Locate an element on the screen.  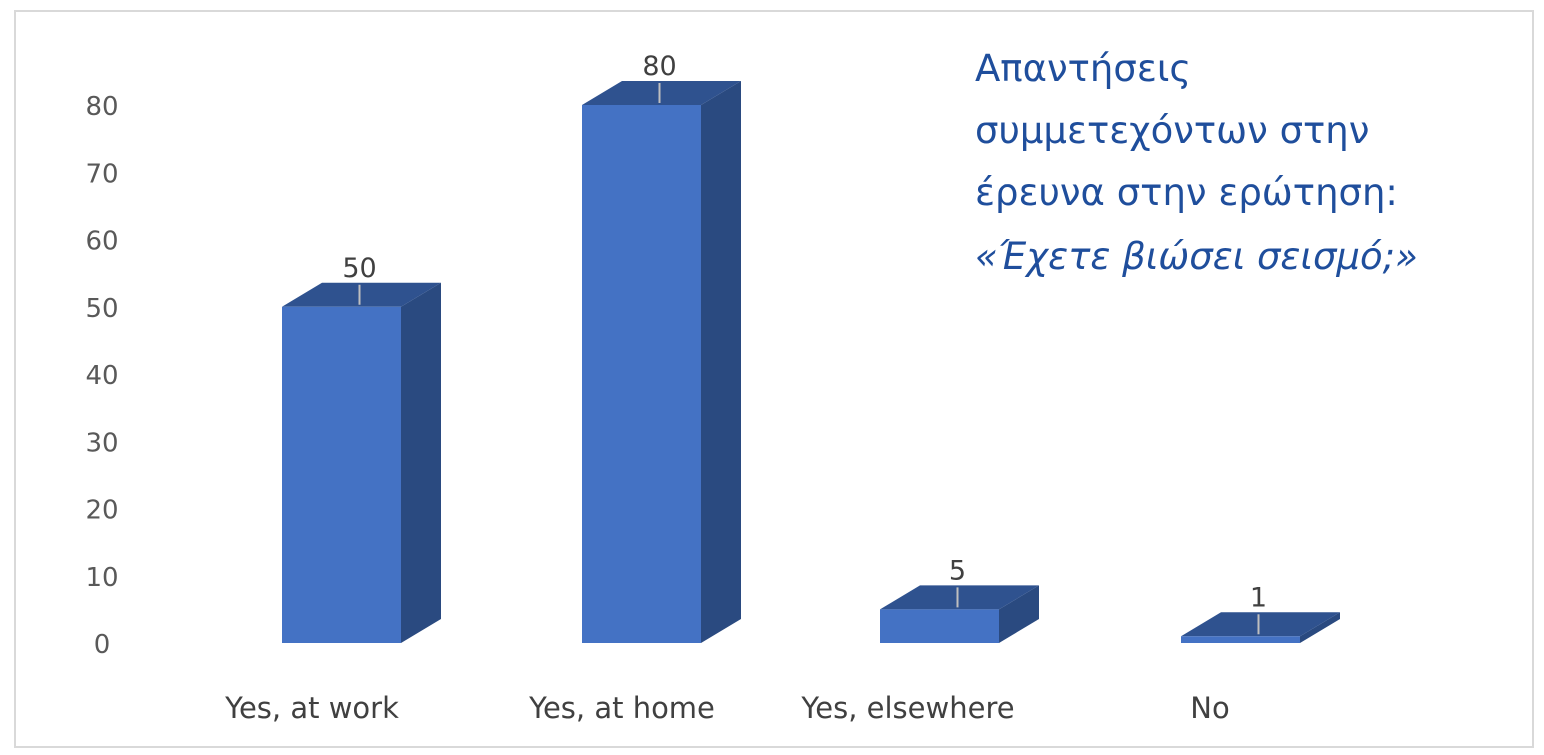
y-tick-label: 60 is located at coordinates (101, 242).